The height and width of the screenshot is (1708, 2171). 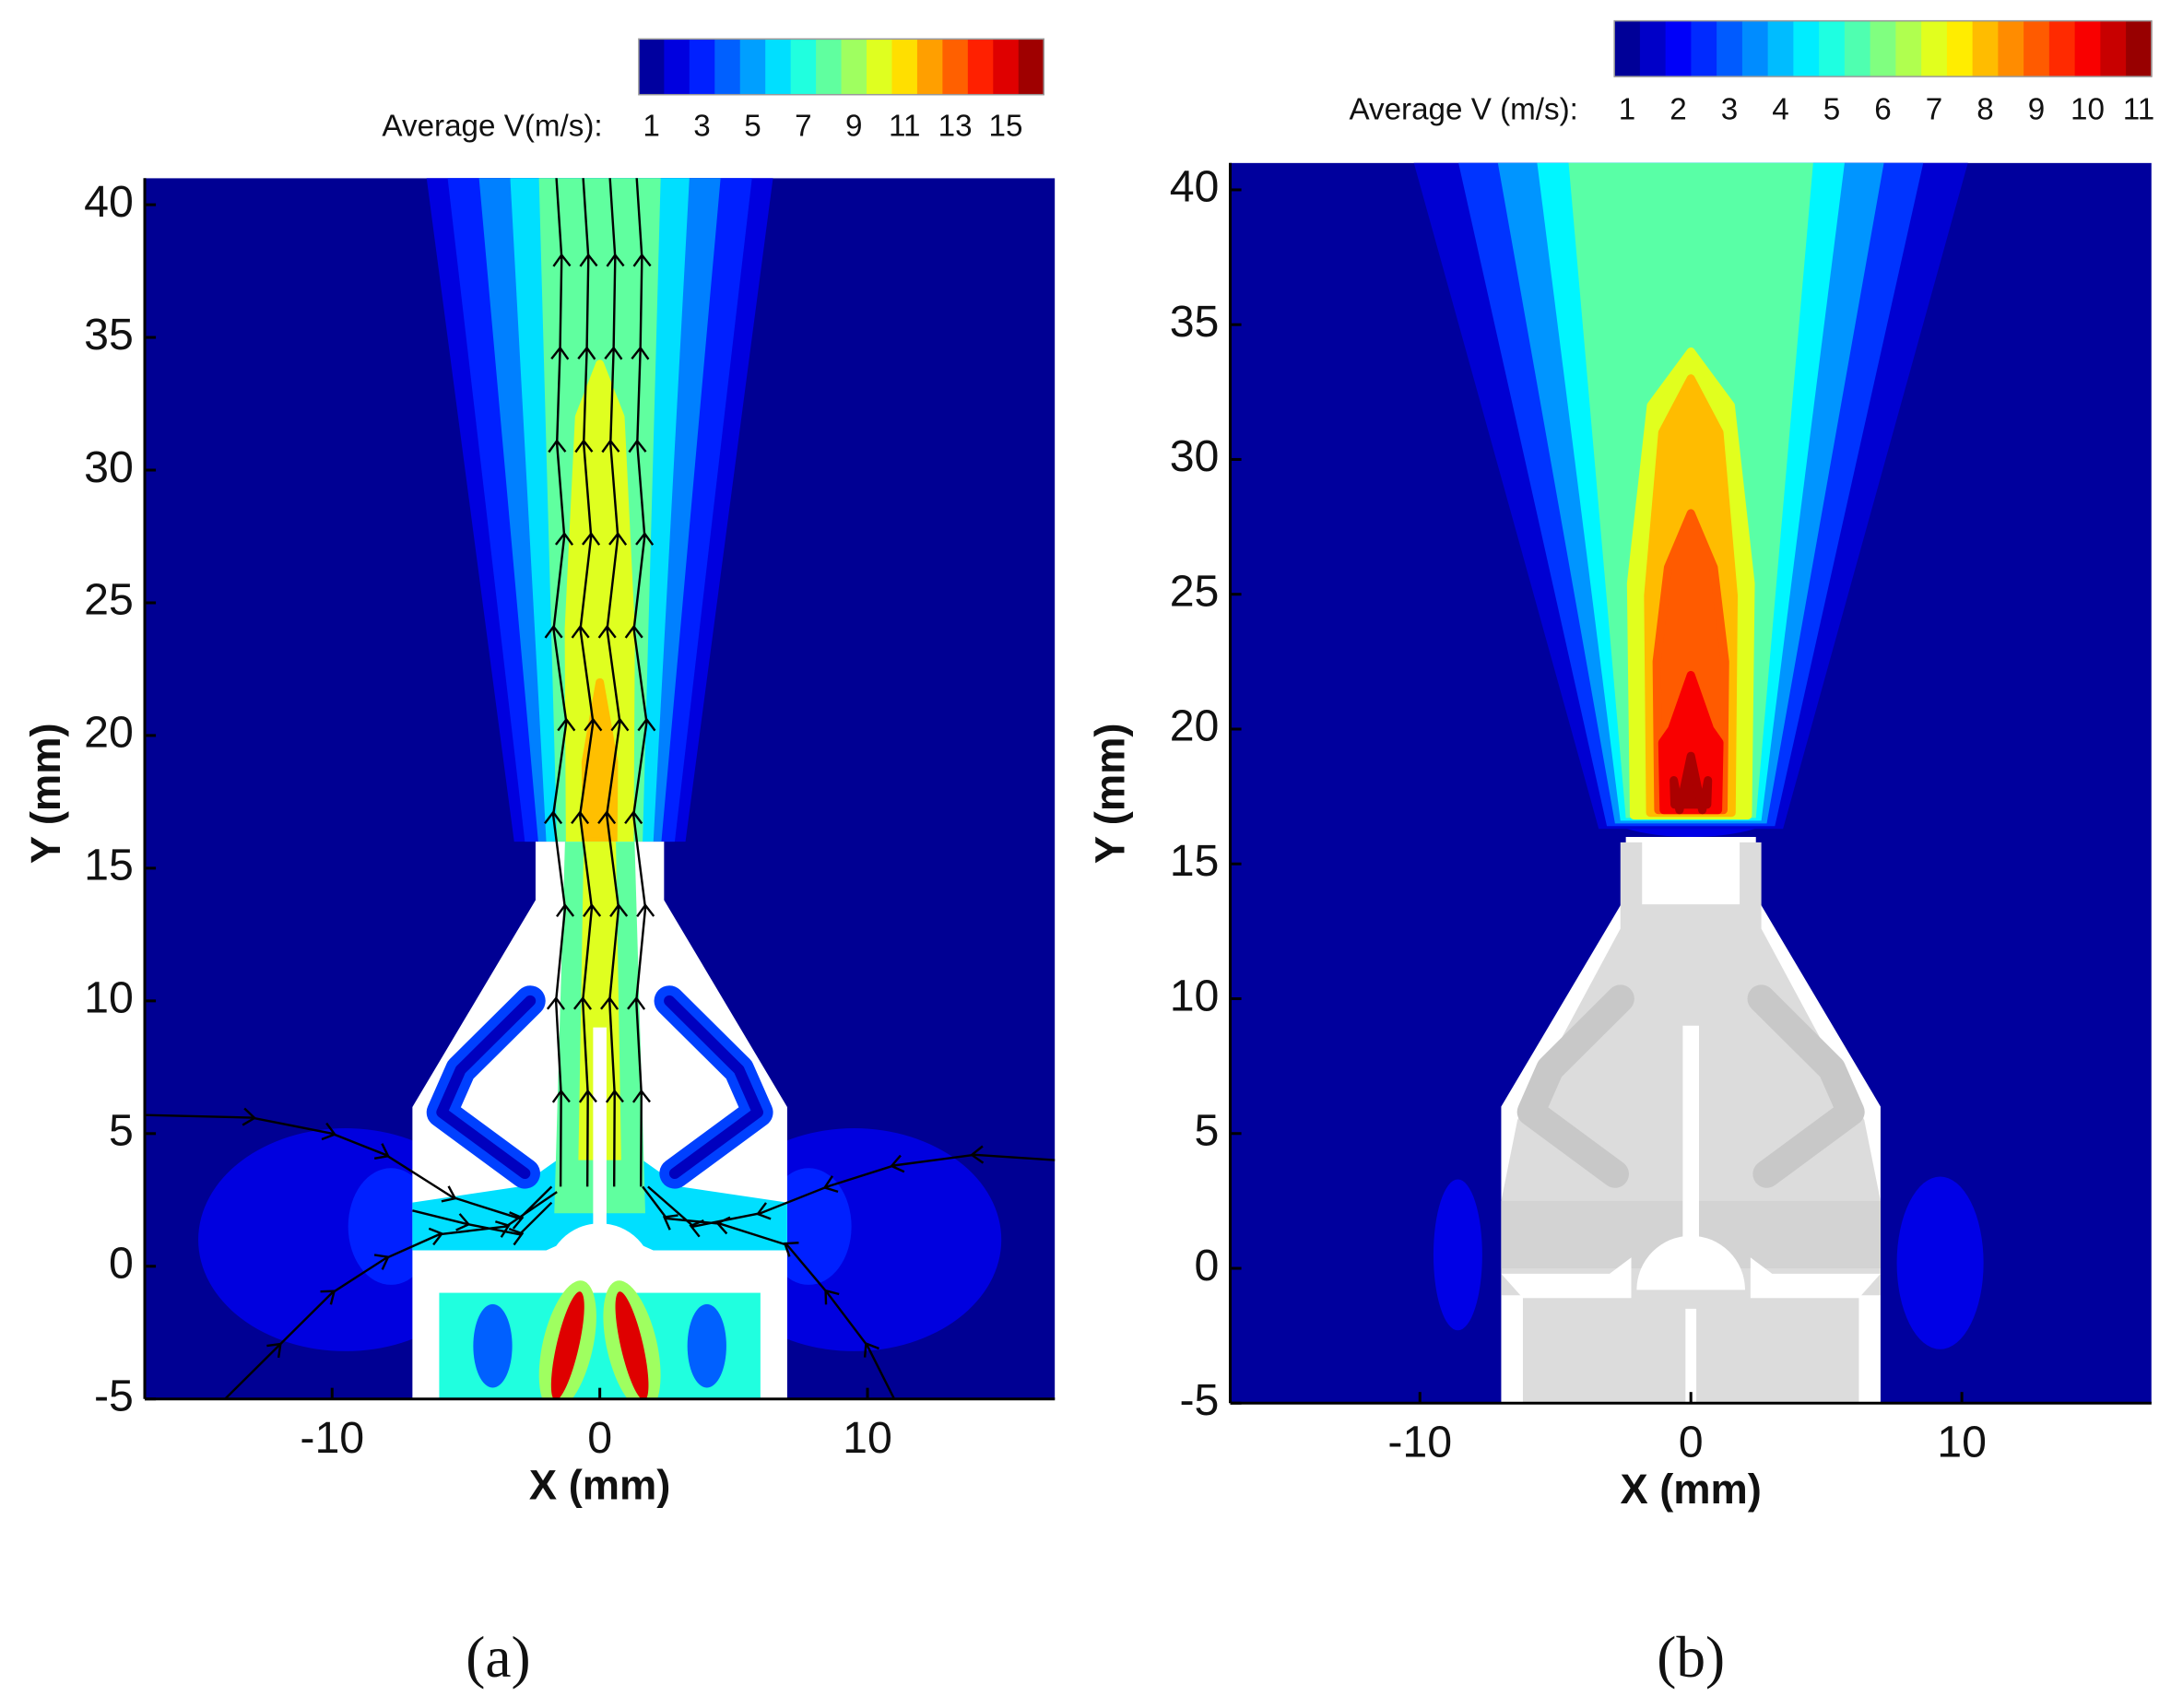 What do you see at coordinates (651, 127) in the screenshot?
I see `colorbar-tick-label: 1` at bounding box center [651, 127].